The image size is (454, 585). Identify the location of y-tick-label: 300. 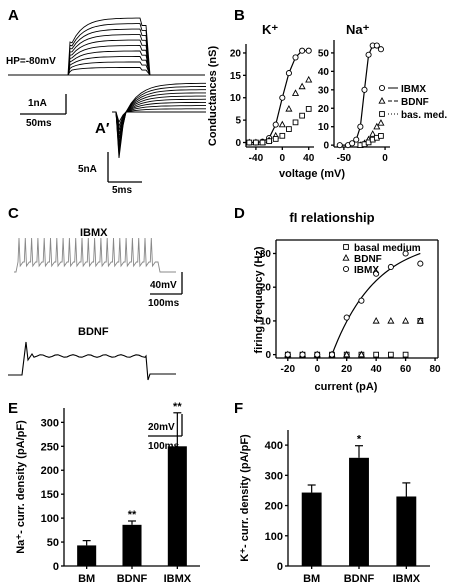
(274, 476).